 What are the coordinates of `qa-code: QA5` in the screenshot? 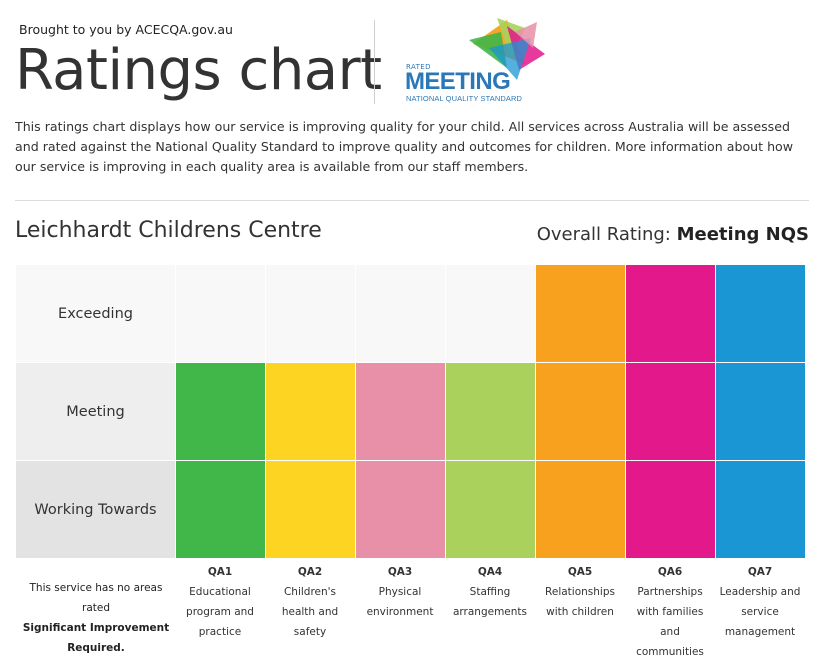 It's located at (580, 572).